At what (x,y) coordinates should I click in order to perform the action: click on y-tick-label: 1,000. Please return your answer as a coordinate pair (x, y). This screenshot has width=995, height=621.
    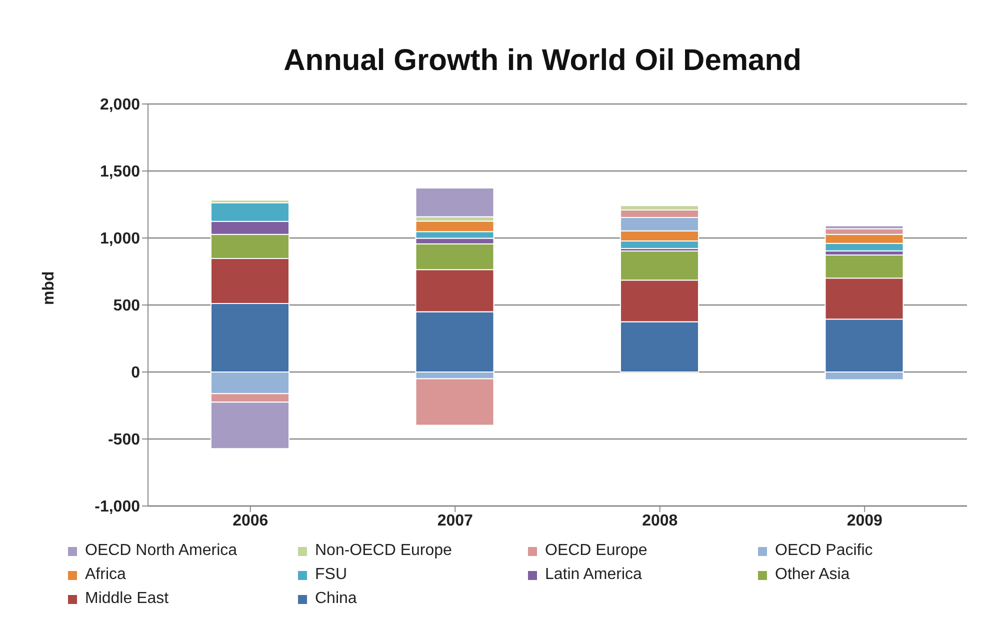
    Looking at the image, I should click on (120, 239).